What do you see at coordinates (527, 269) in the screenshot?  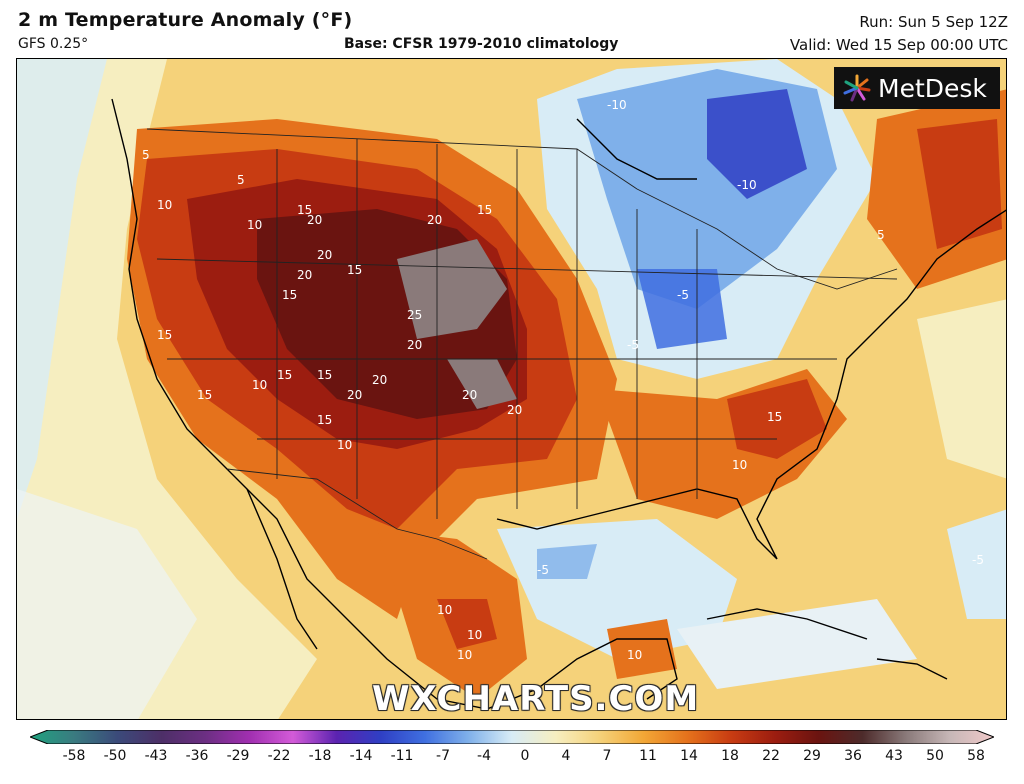 I see `state-border-h` at bounding box center [527, 269].